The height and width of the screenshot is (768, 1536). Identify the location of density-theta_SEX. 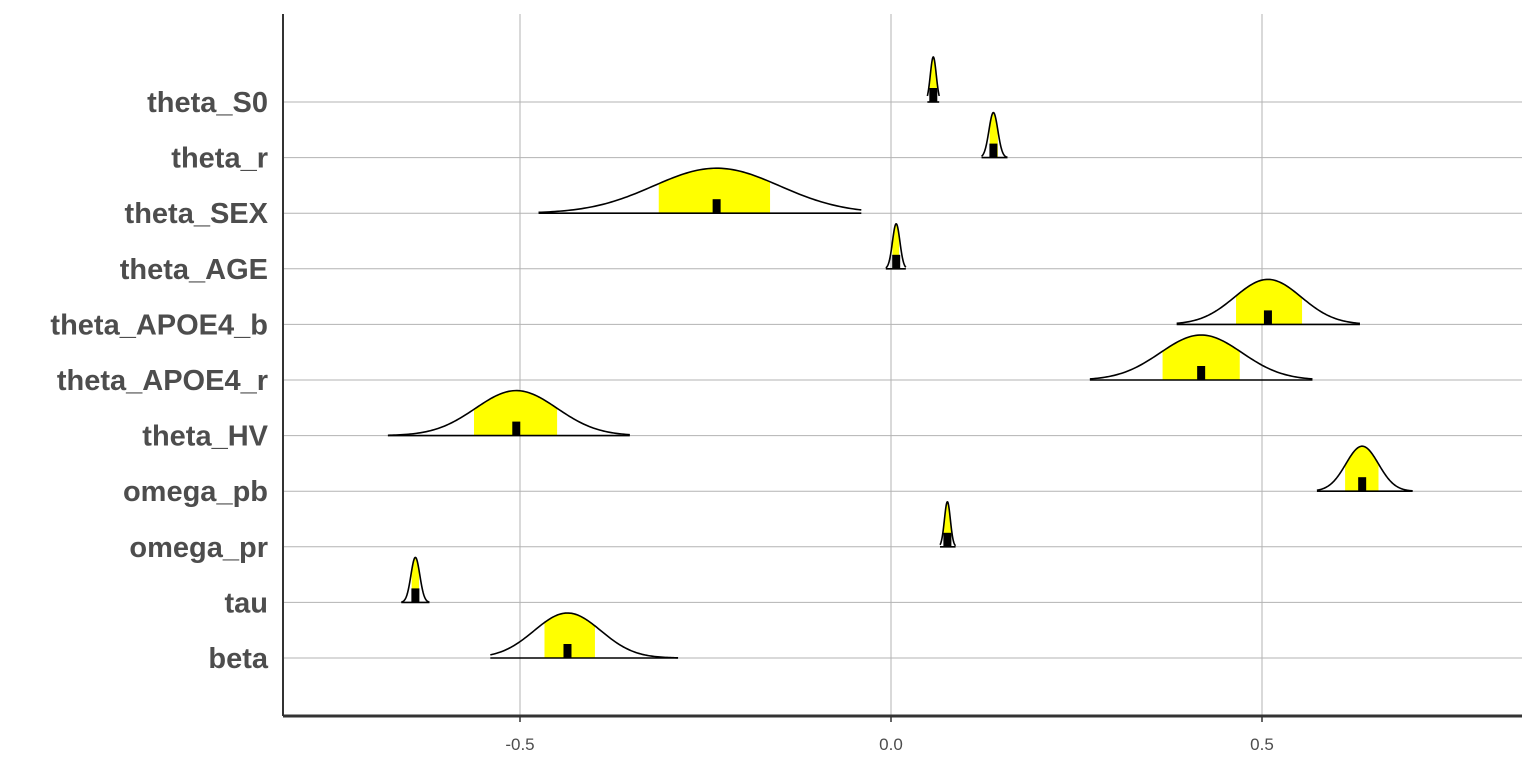
(700, 190).